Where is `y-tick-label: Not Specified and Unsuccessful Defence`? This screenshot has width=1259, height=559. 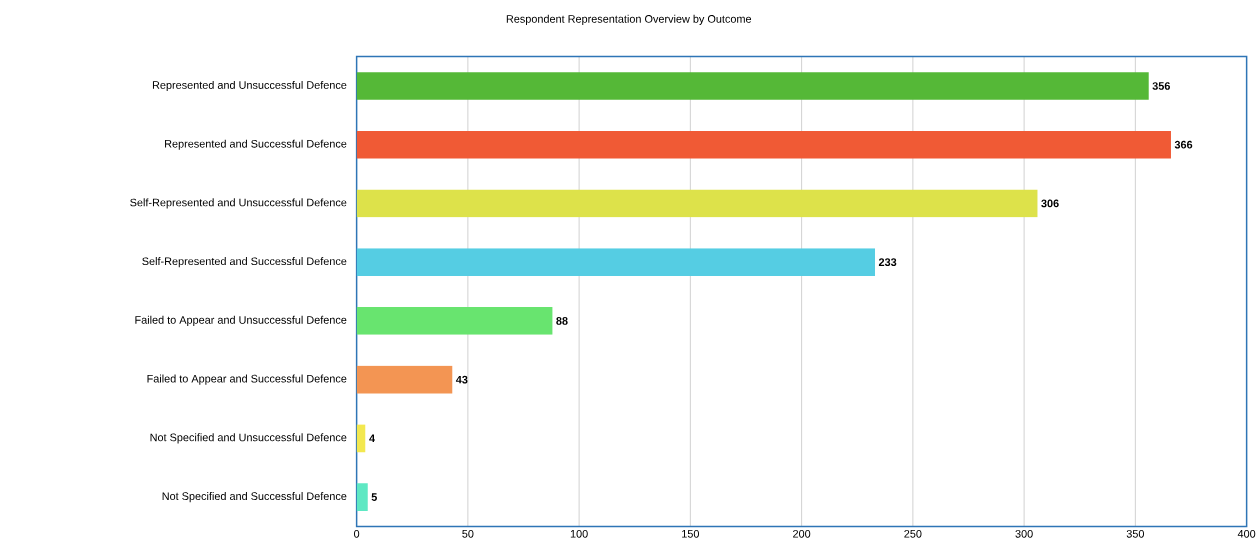 y-tick-label: Not Specified and Unsuccessful Defence is located at coordinates (248, 438).